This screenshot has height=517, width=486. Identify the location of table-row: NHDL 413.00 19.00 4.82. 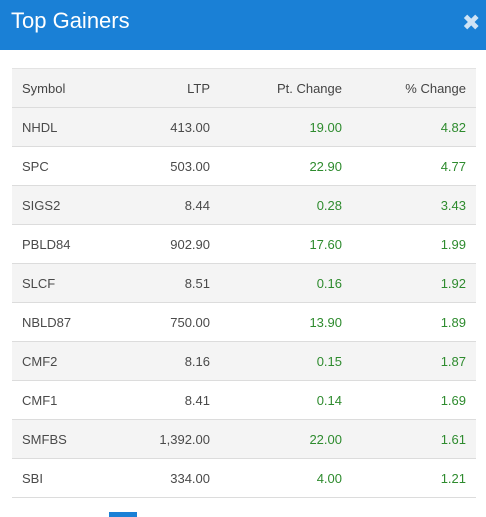
(244, 127).